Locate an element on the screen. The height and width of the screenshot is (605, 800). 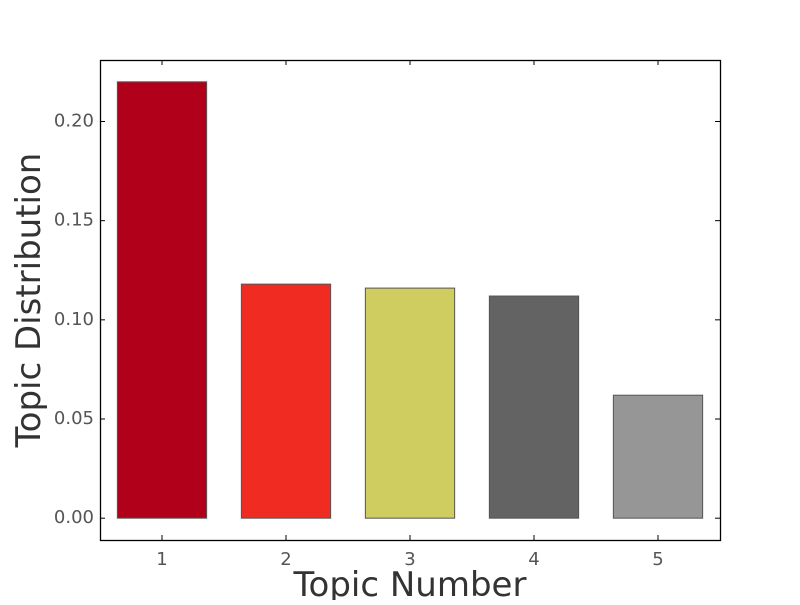
x-tick-label: 1 is located at coordinates (161, 559).